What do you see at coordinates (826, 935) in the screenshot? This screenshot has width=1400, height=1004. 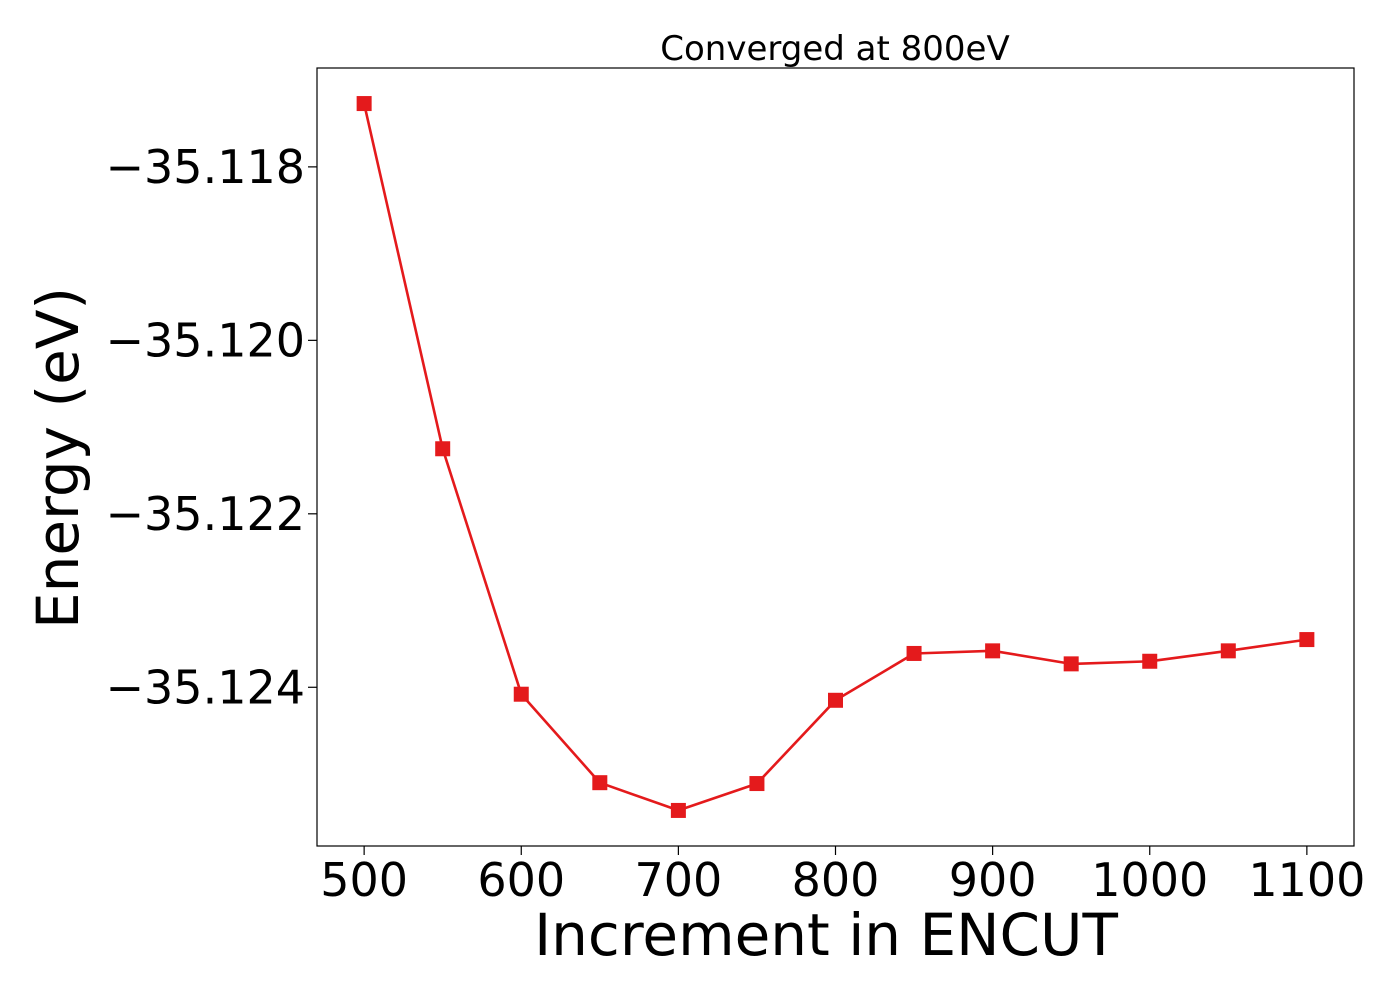 I see `x-axis-label: Increment in ENCUT` at bounding box center [826, 935].